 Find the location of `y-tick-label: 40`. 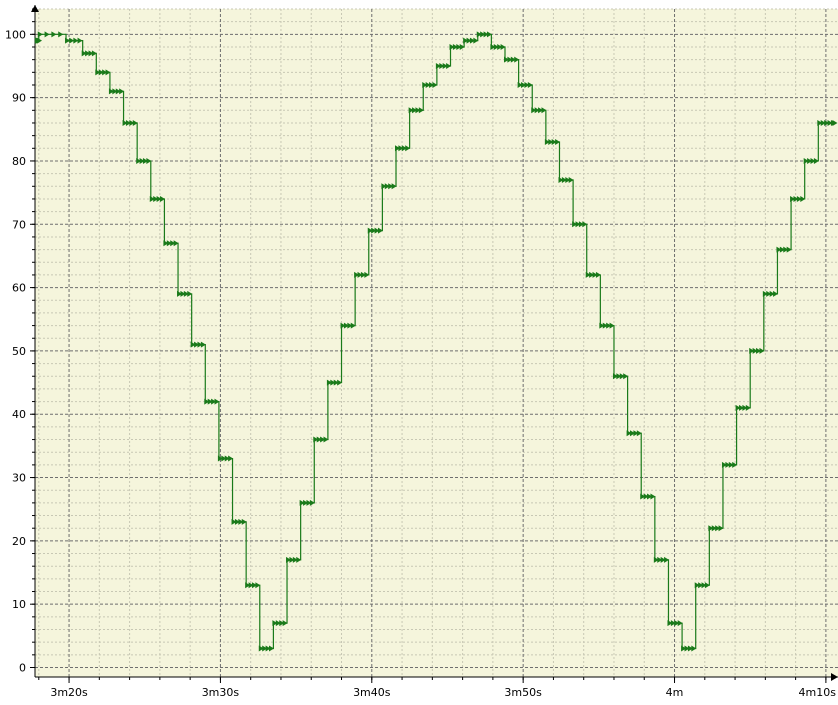

y-tick-label: 40 is located at coordinates (19, 414).